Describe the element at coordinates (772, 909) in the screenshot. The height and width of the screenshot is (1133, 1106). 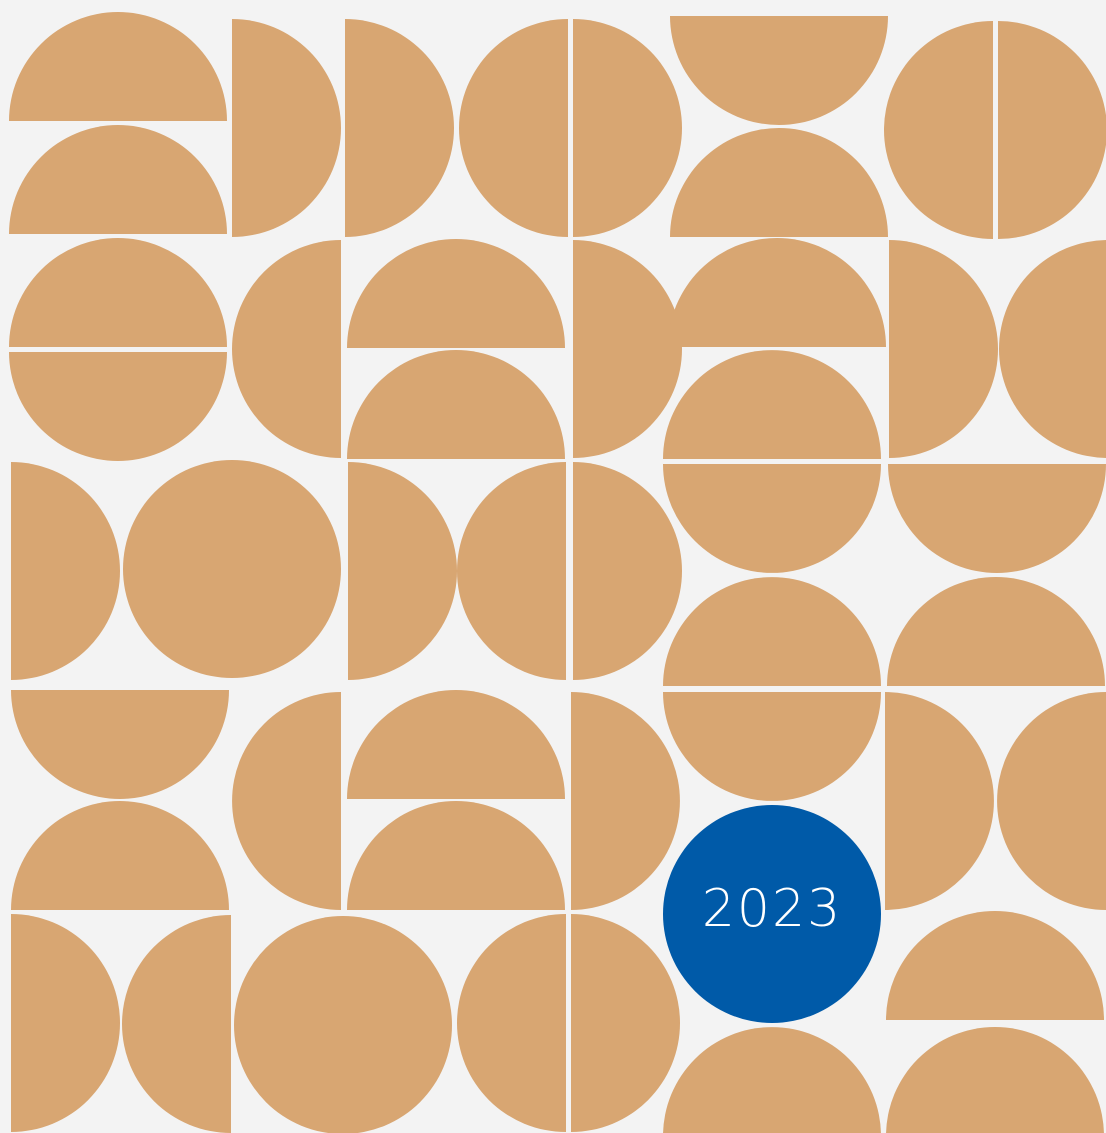
I see `year-label: 2023` at that location.